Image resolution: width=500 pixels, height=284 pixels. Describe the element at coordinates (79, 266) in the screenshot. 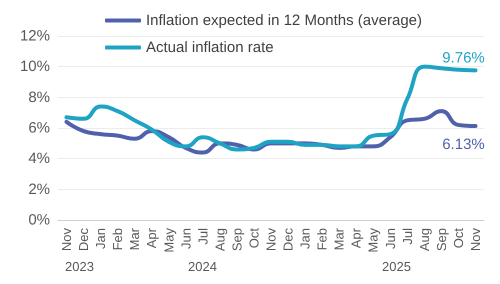

I see `text: 2023` at that location.